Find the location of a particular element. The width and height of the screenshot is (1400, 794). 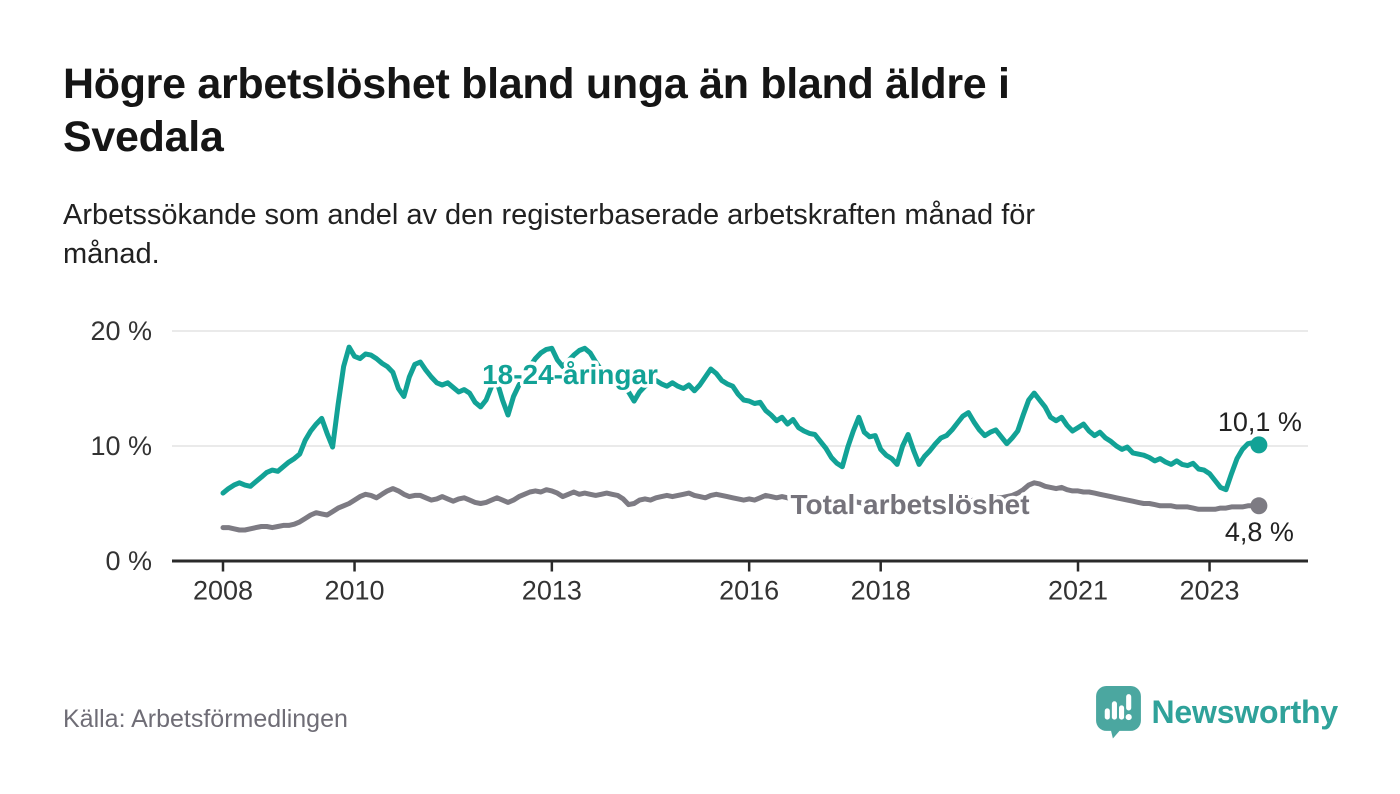

x-tick-label-2018: 2018 is located at coordinates (881, 591).